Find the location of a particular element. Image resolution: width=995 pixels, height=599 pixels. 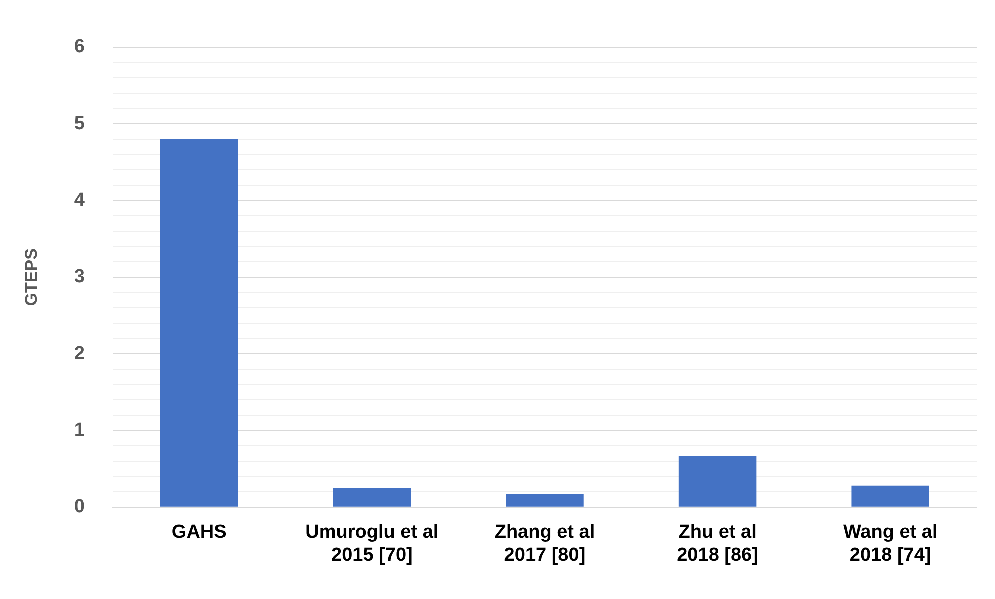

x-tick-label: GAHS is located at coordinates (199, 533).